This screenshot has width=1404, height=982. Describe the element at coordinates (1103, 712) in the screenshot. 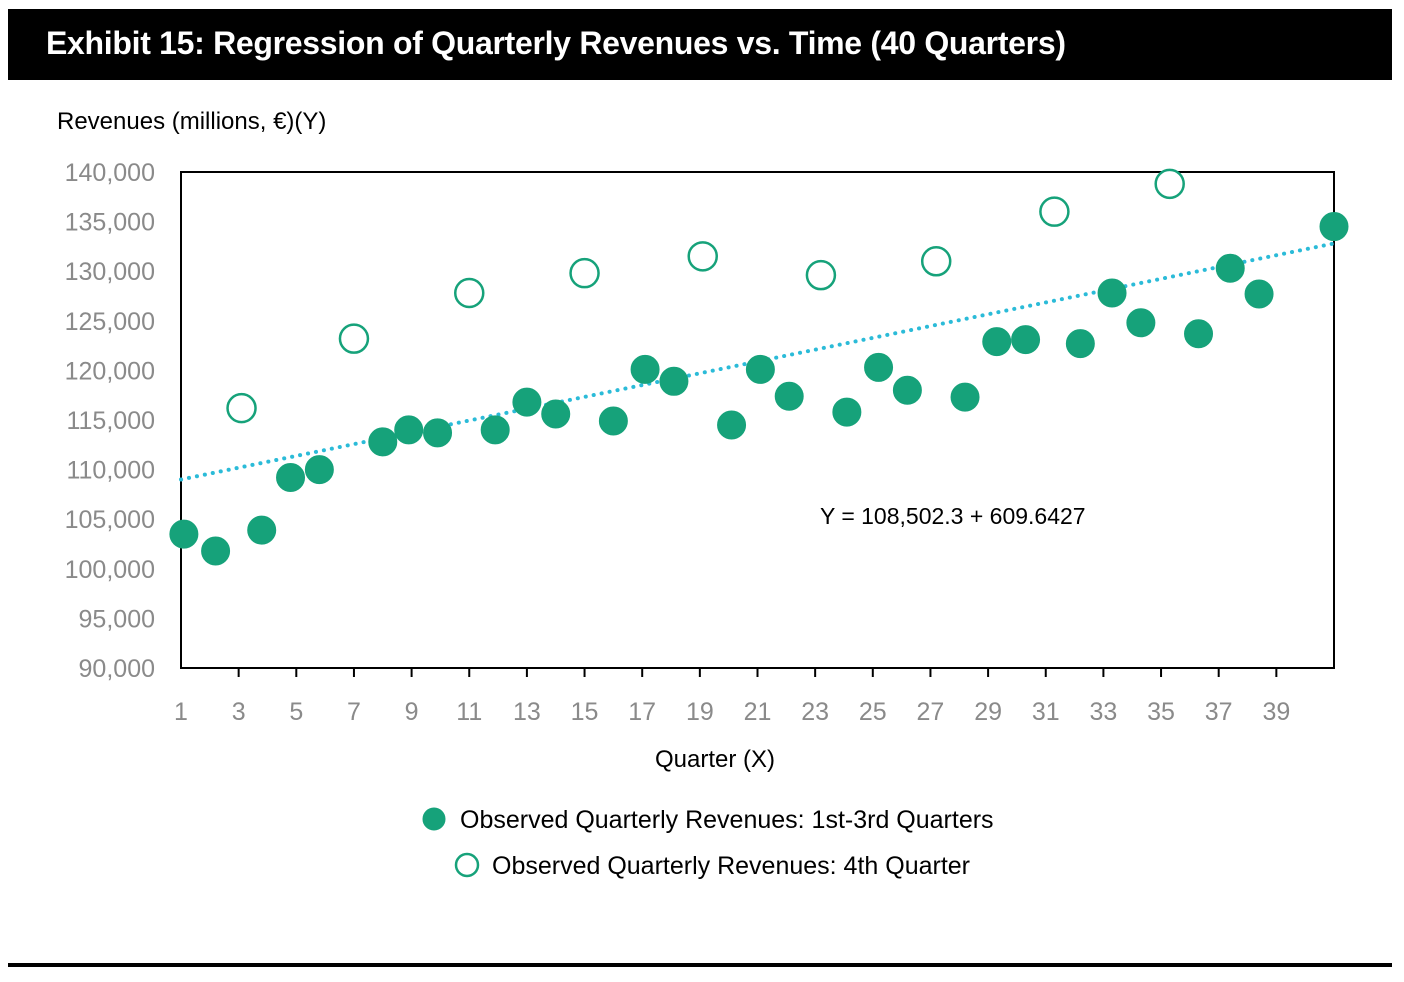

I see `x-tick-label: 33` at that location.